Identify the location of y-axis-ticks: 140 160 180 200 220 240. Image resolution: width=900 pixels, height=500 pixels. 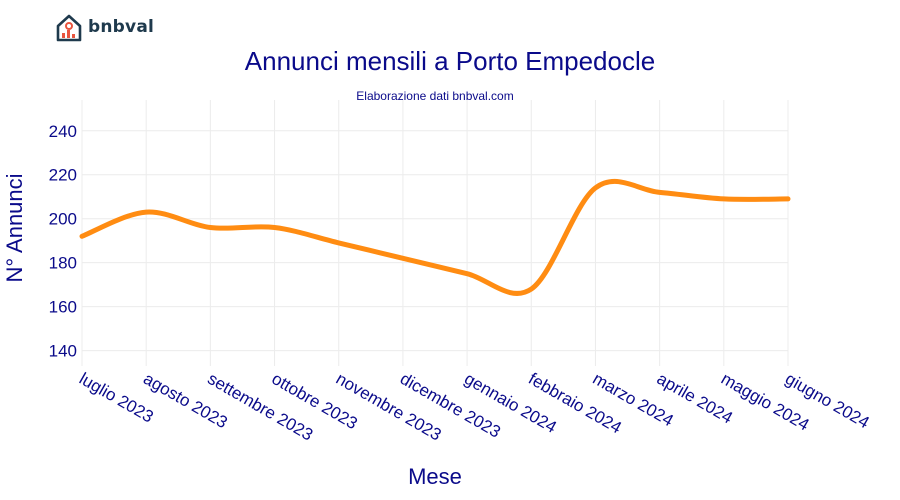
(63, 241).